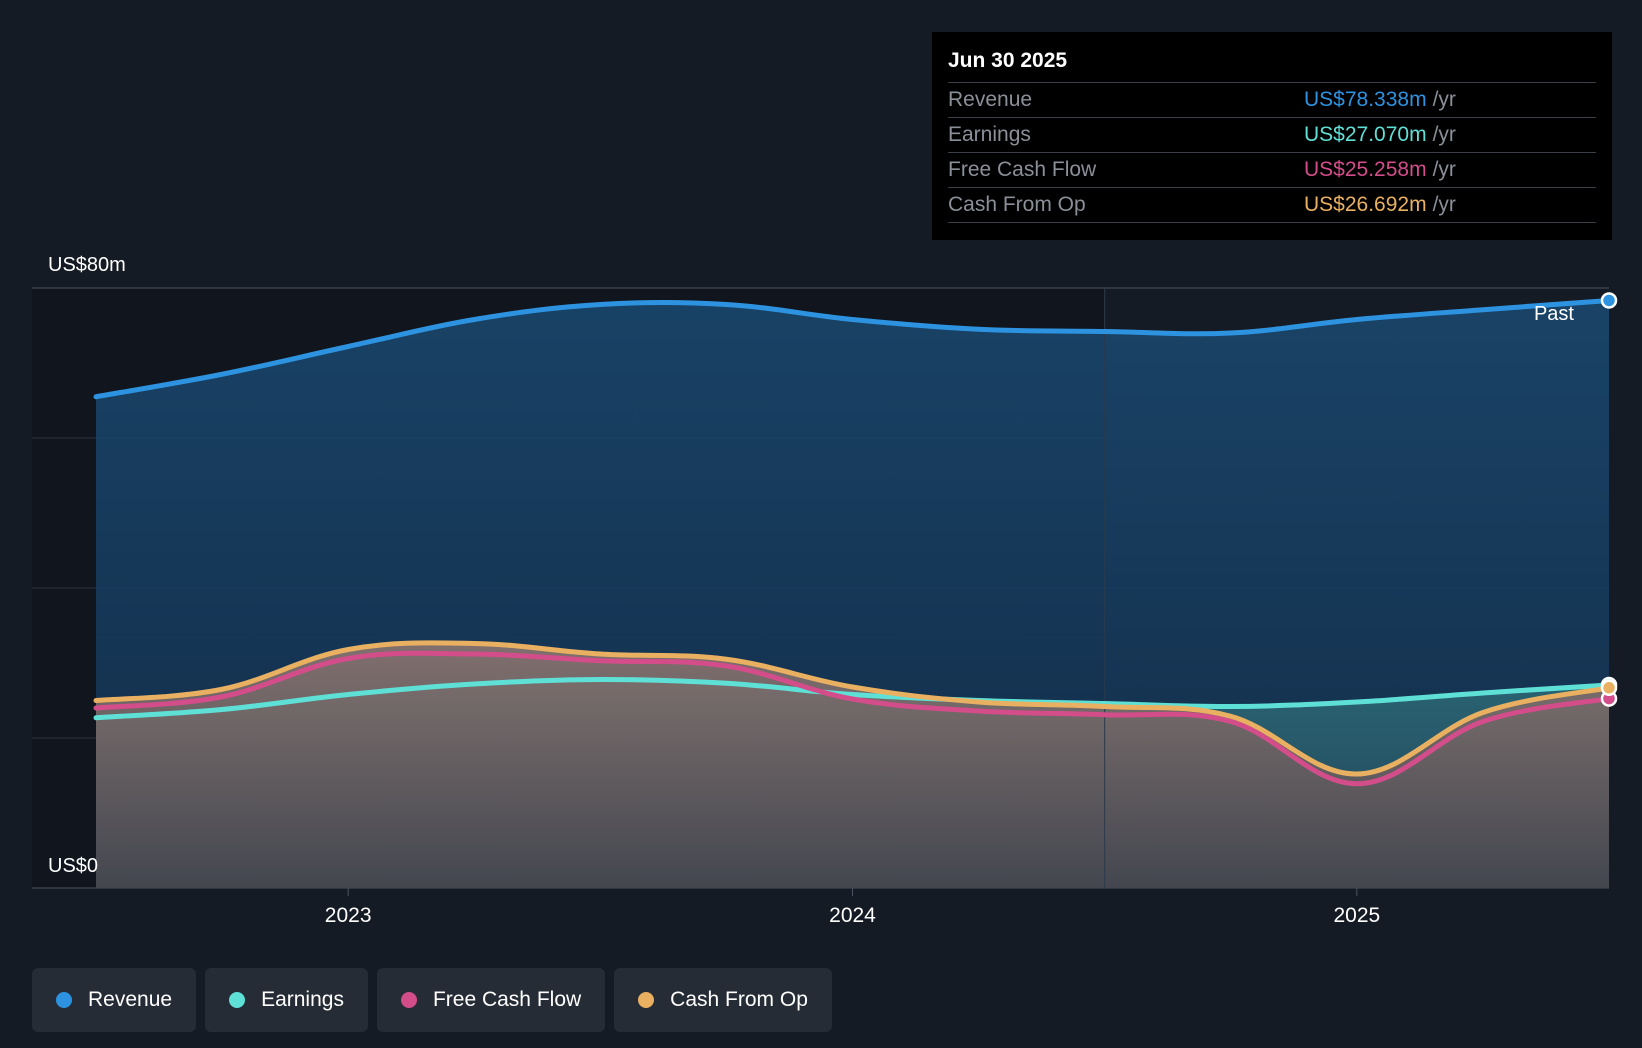  Describe the element at coordinates (1272, 100) in the screenshot. I see `tooltip-row-revenue: Revenue US$78.338m/yr` at that location.